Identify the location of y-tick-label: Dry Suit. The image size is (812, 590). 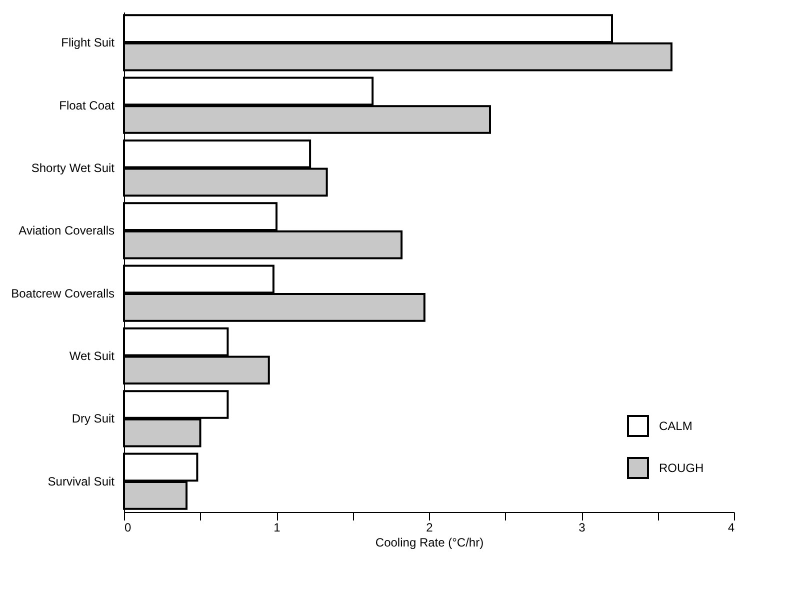
(94, 419).